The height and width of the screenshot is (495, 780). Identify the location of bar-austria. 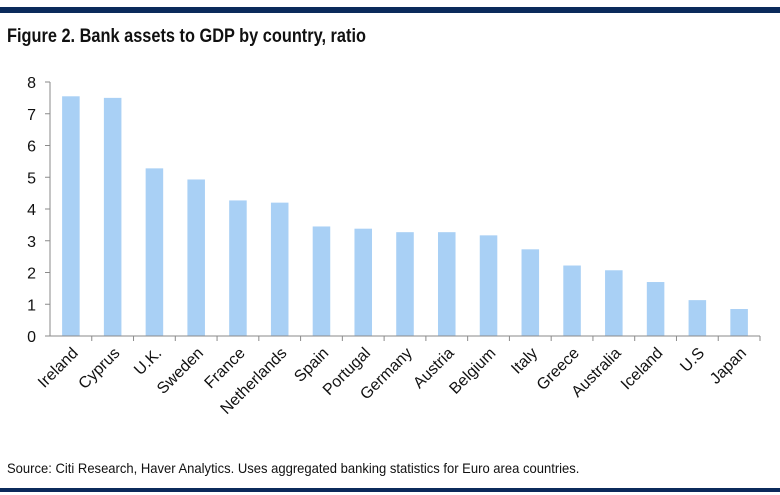
(446, 284).